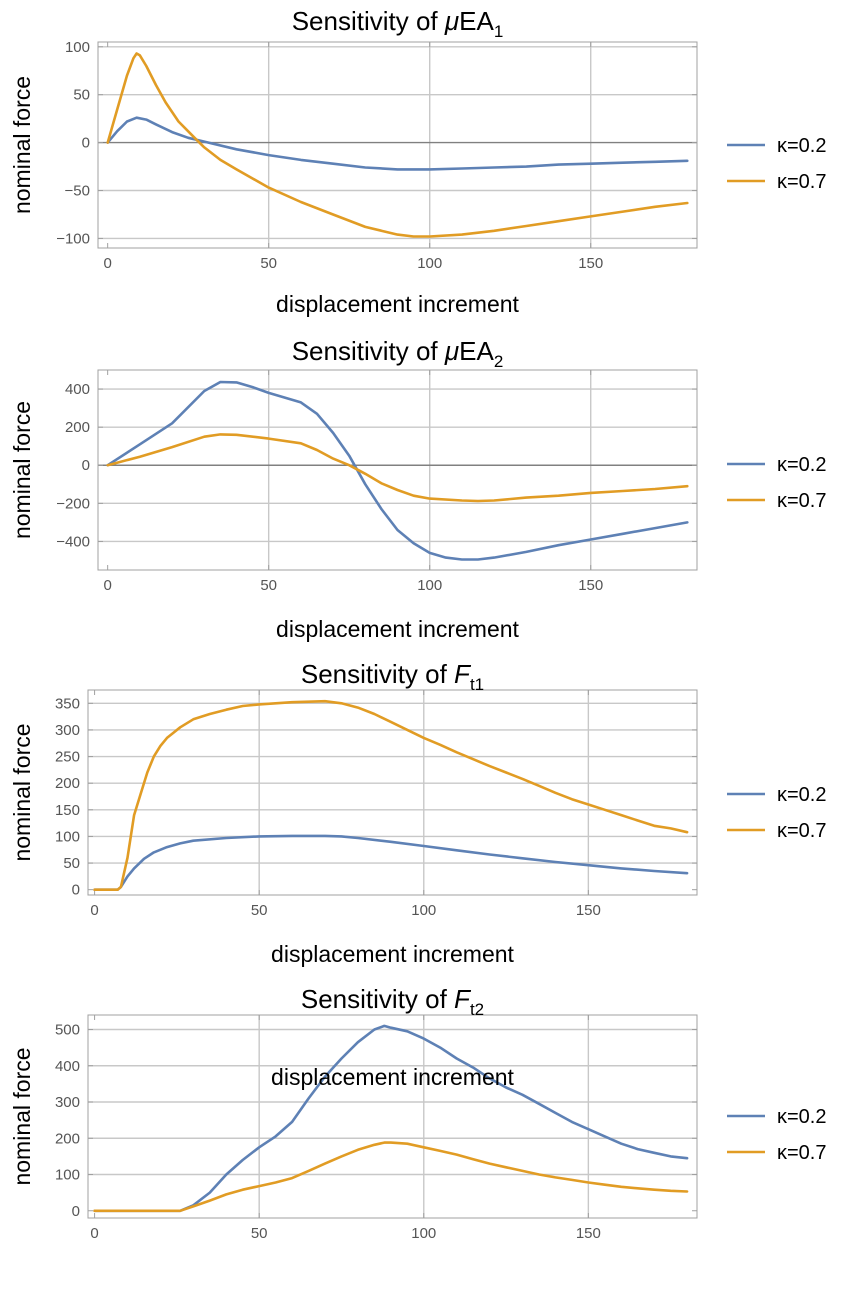  I want to click on y-tick-label: −100, so click(73, 238).